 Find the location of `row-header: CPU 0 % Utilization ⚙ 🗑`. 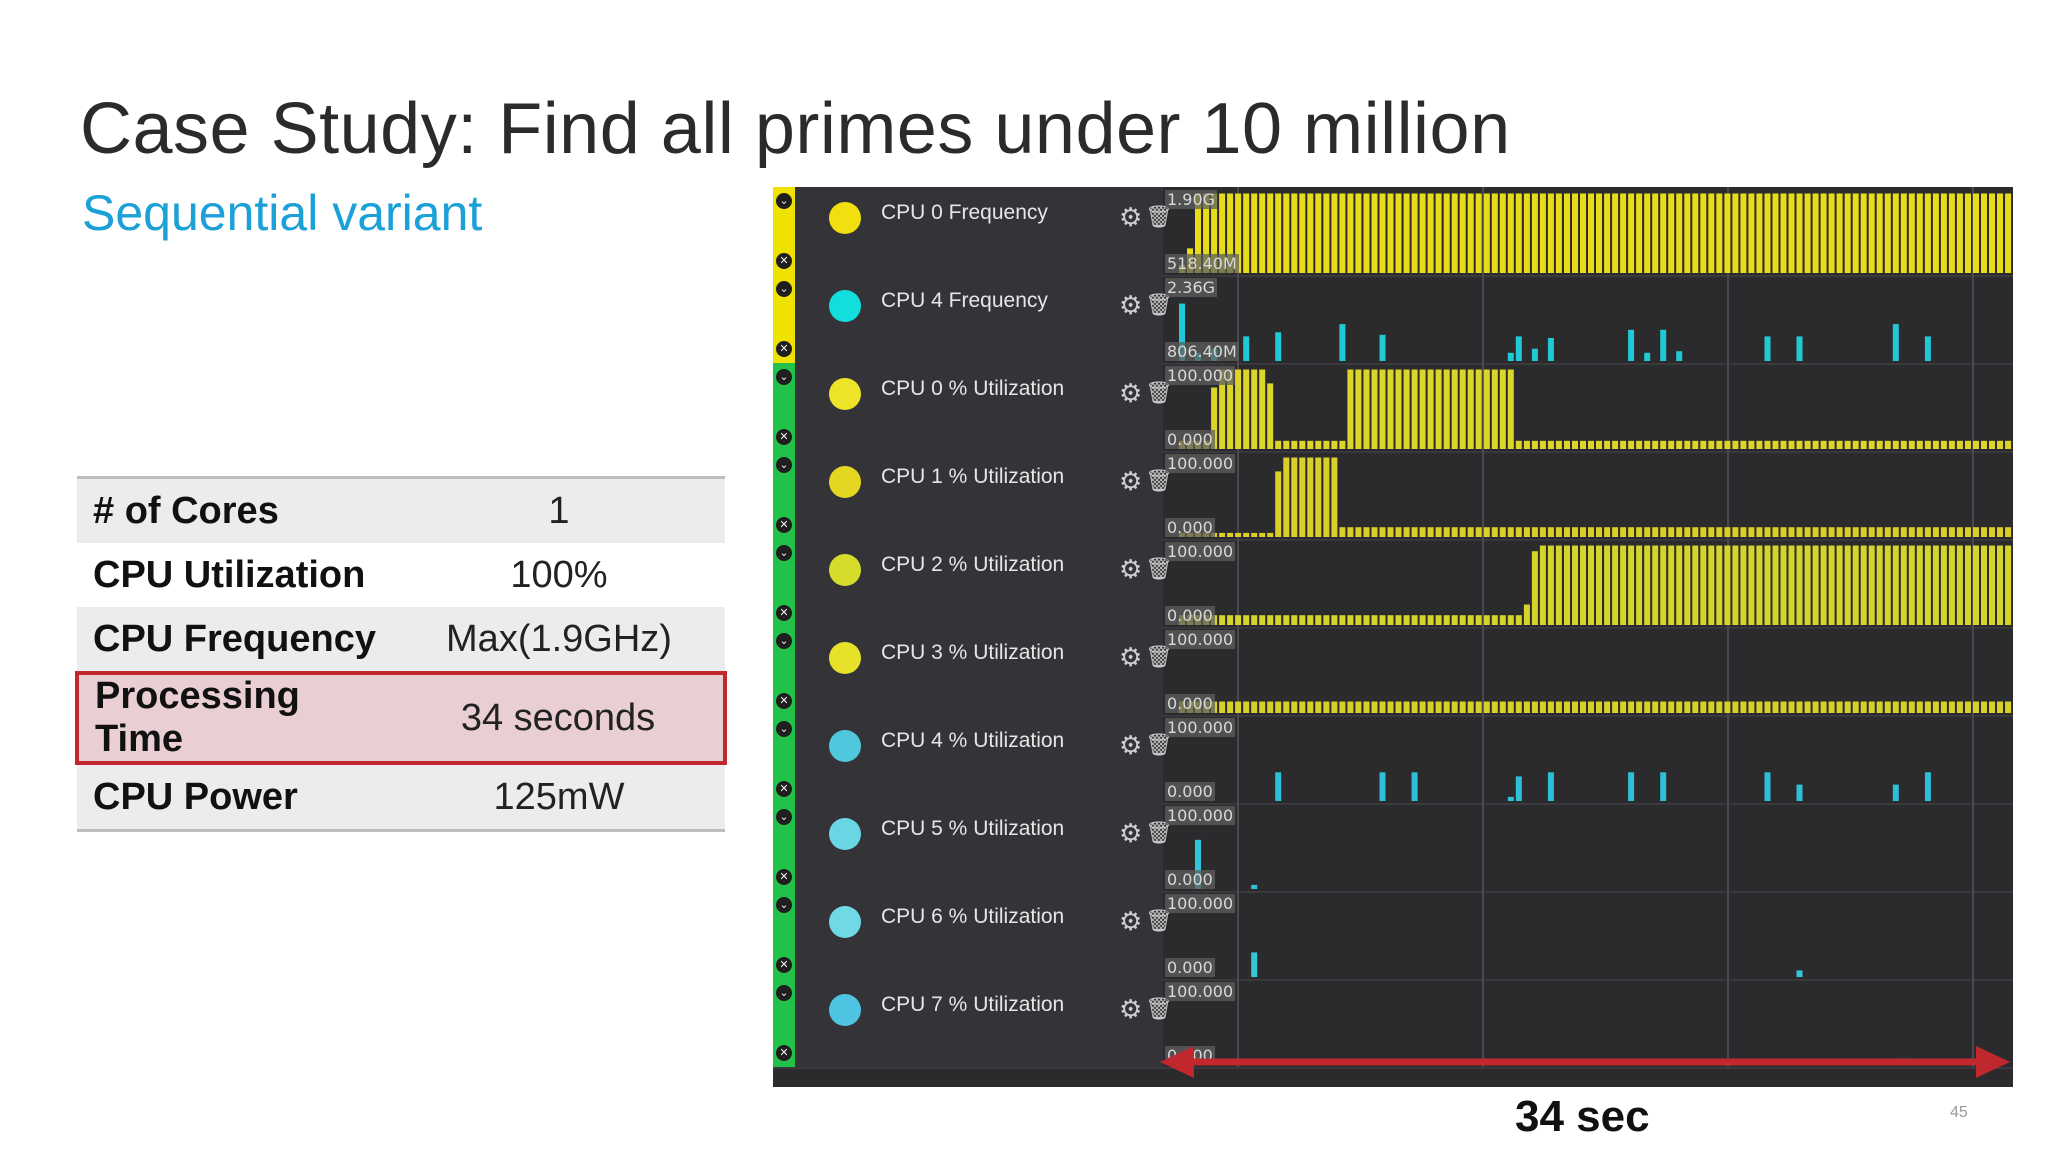

row-header: CPU 0 % Utilization ⚙ 🗑 is located at coordinates (984, 407).